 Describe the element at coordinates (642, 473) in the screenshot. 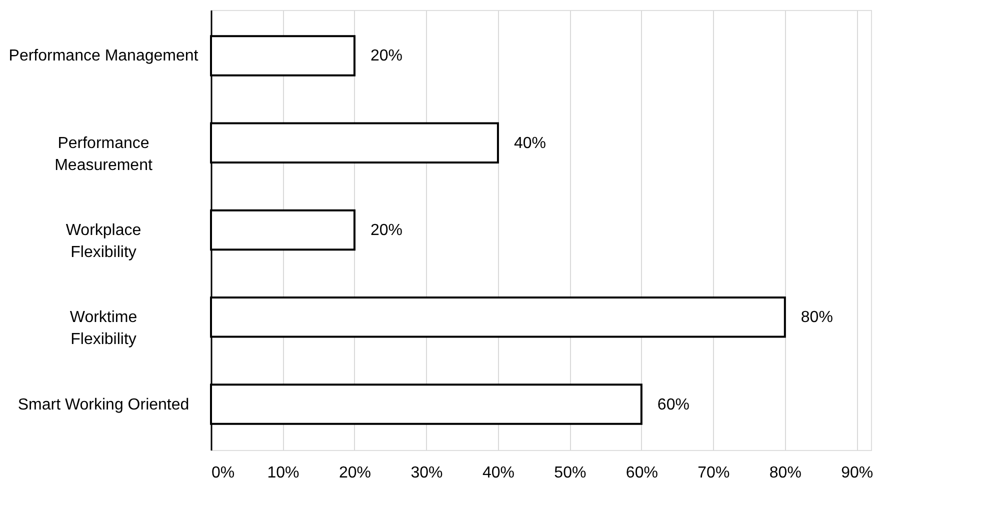

I see `x-tick-label: 60%` at that location.